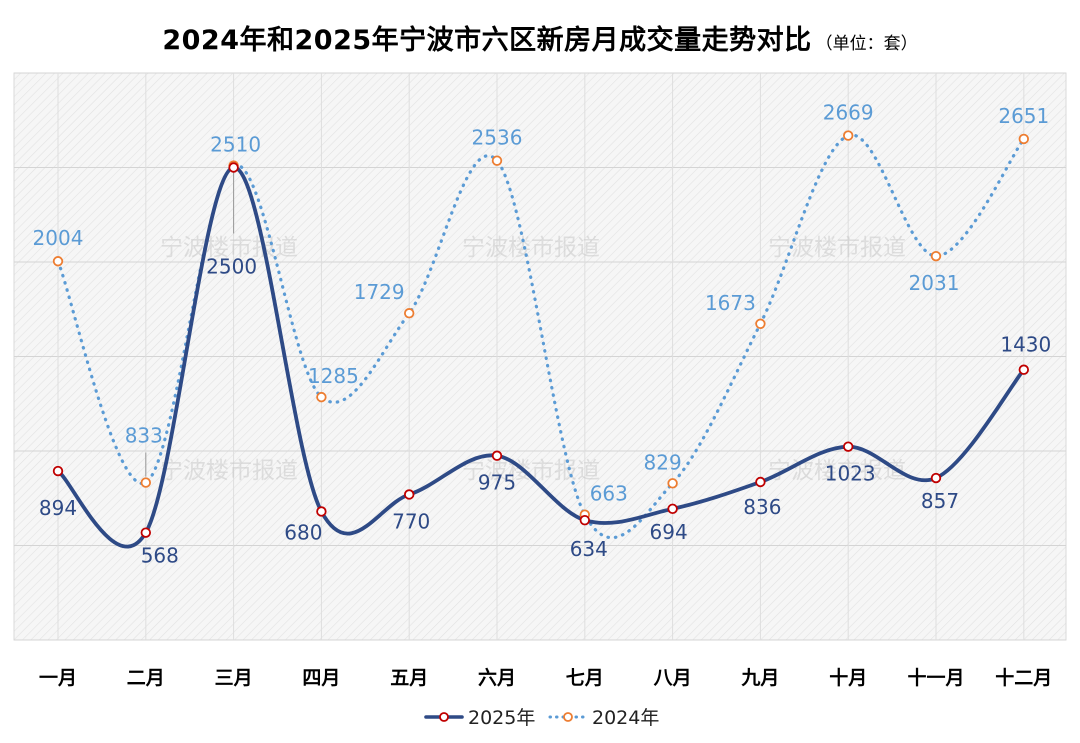  What do you see at coordinates (589, 549) in the screenshot?
I see `data-label-2025: 634` at bounding box center [589, 549].